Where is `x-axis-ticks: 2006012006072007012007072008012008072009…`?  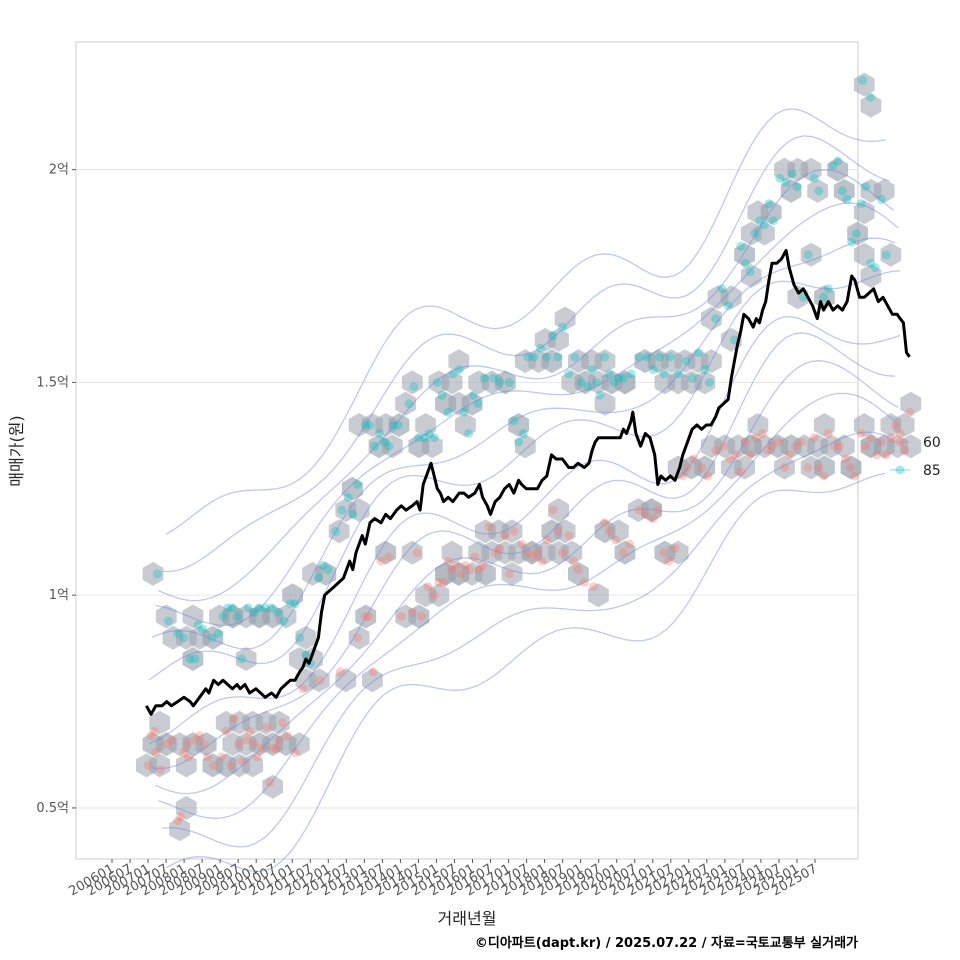
x-axis-ticks: 2006012006072007012007072008012008072009… is located at coordinates (443, 879).